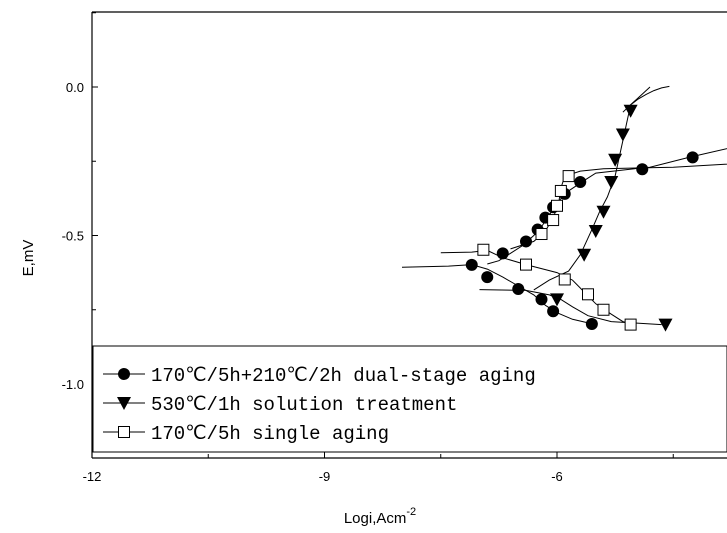  Describe the element at coordinates (73, 236) in the screenshot. I see `y-tick-label: -0.5` at that location.